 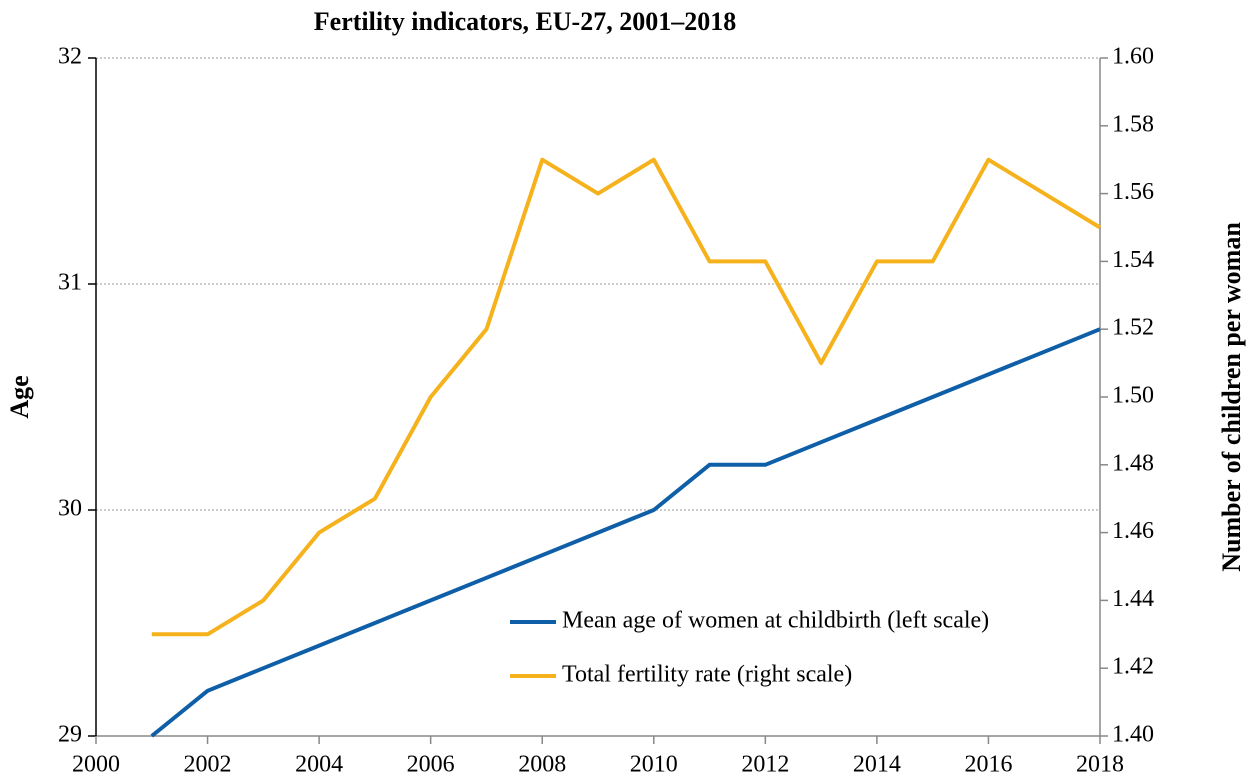 I want to click on y-tick-label: 30, so click(x=70, y=509).